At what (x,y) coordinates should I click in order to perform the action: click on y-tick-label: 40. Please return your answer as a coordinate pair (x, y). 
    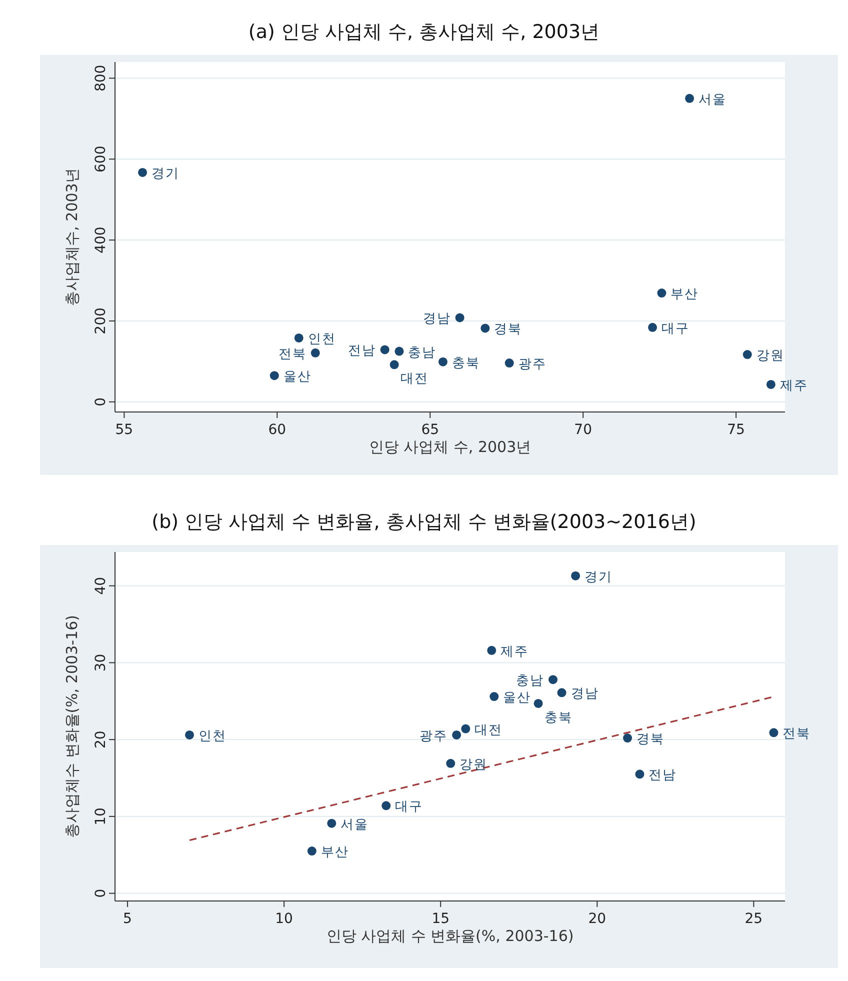
    Looking at the image, I should click on (101, 585).